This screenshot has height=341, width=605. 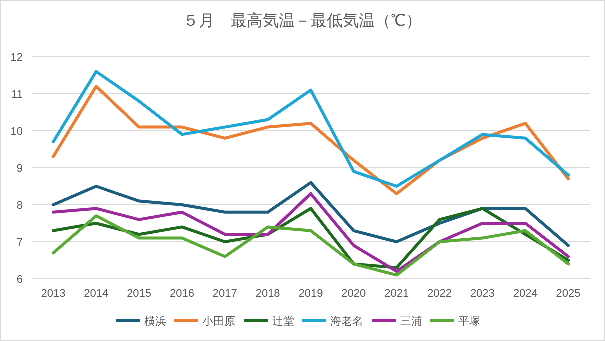 What do you see at coordinates (411, 322) in the screenshot?
I see `legend-label: 三浦` at bounding box center [411, 322].